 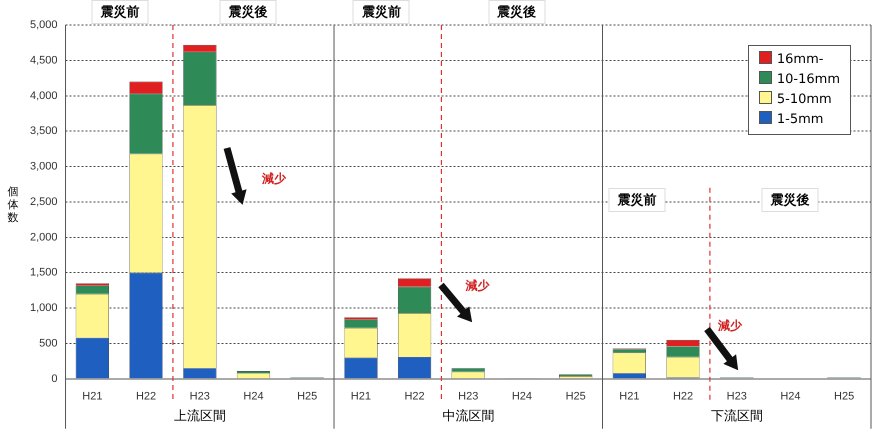 What do you see at coordinates (808, 80) in the screenshot?
I see `legend-label: 10-16mm` at bounding box center [808, 80].